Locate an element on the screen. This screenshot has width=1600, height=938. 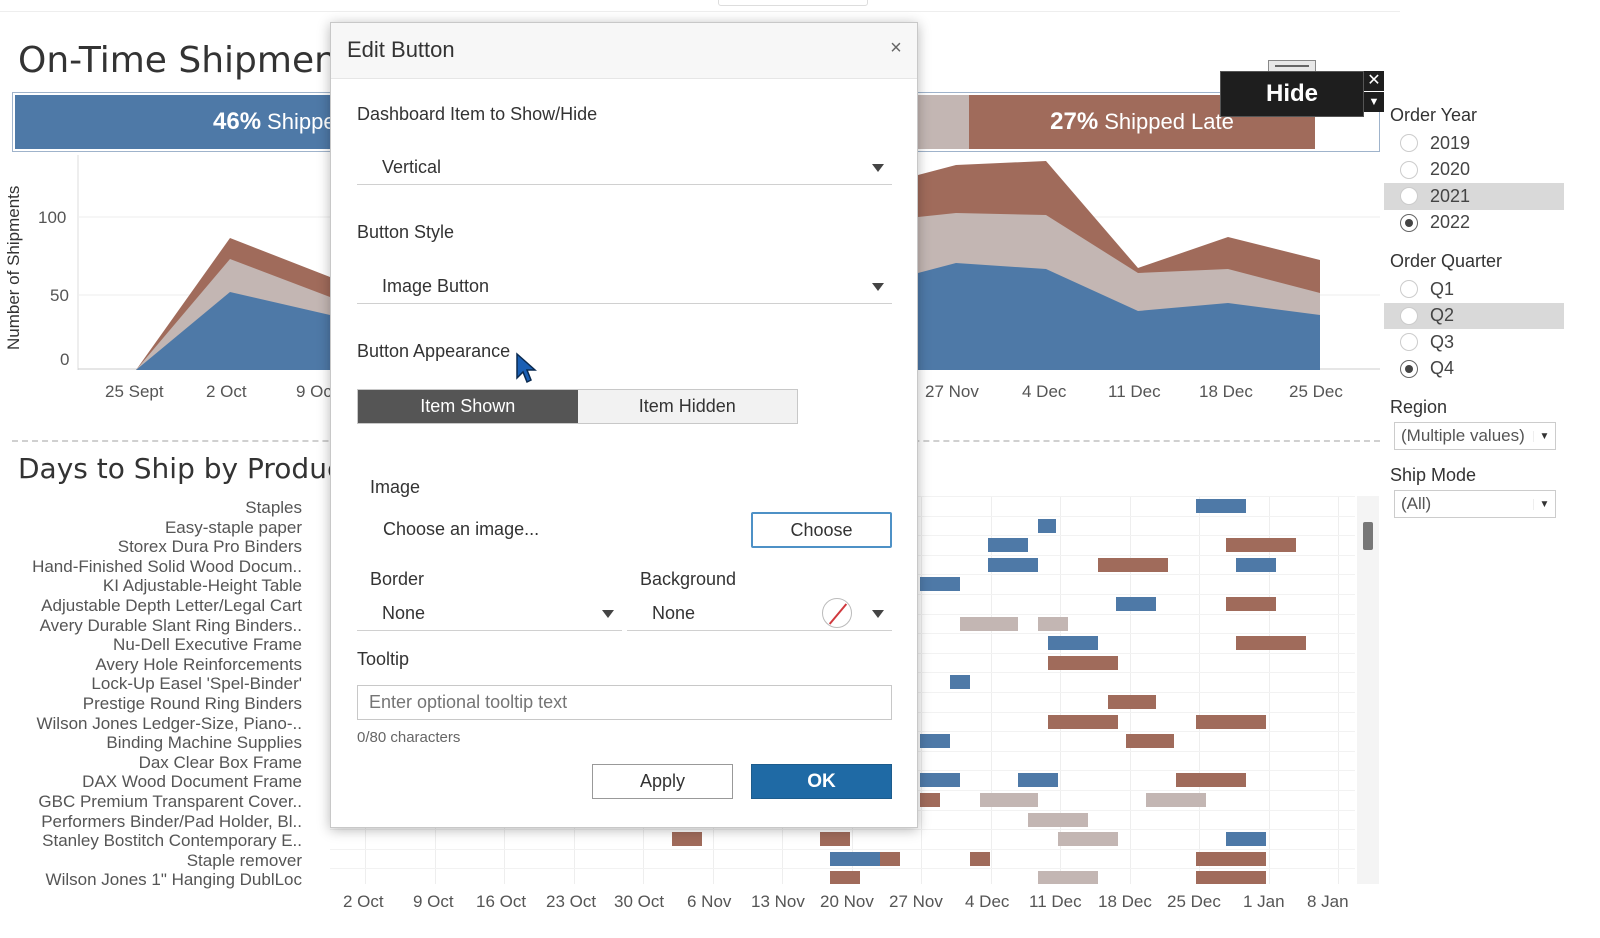
order-quarter-option-q1: Q1 is located at coordinates (1474, 289).